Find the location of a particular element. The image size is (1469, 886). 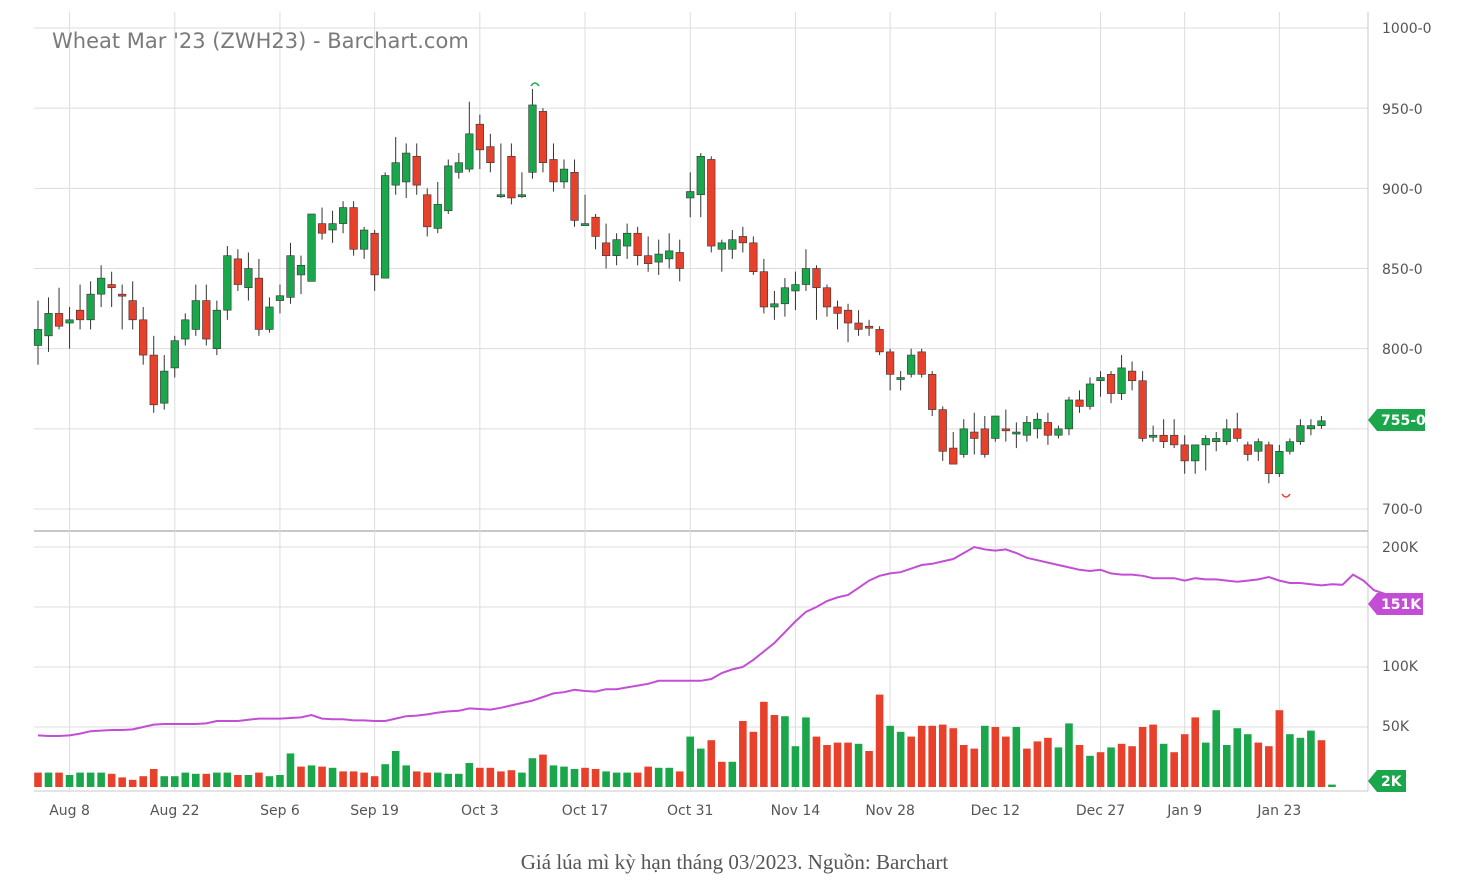

open-interest-label: 151K is located at coordinates (1401, 605).